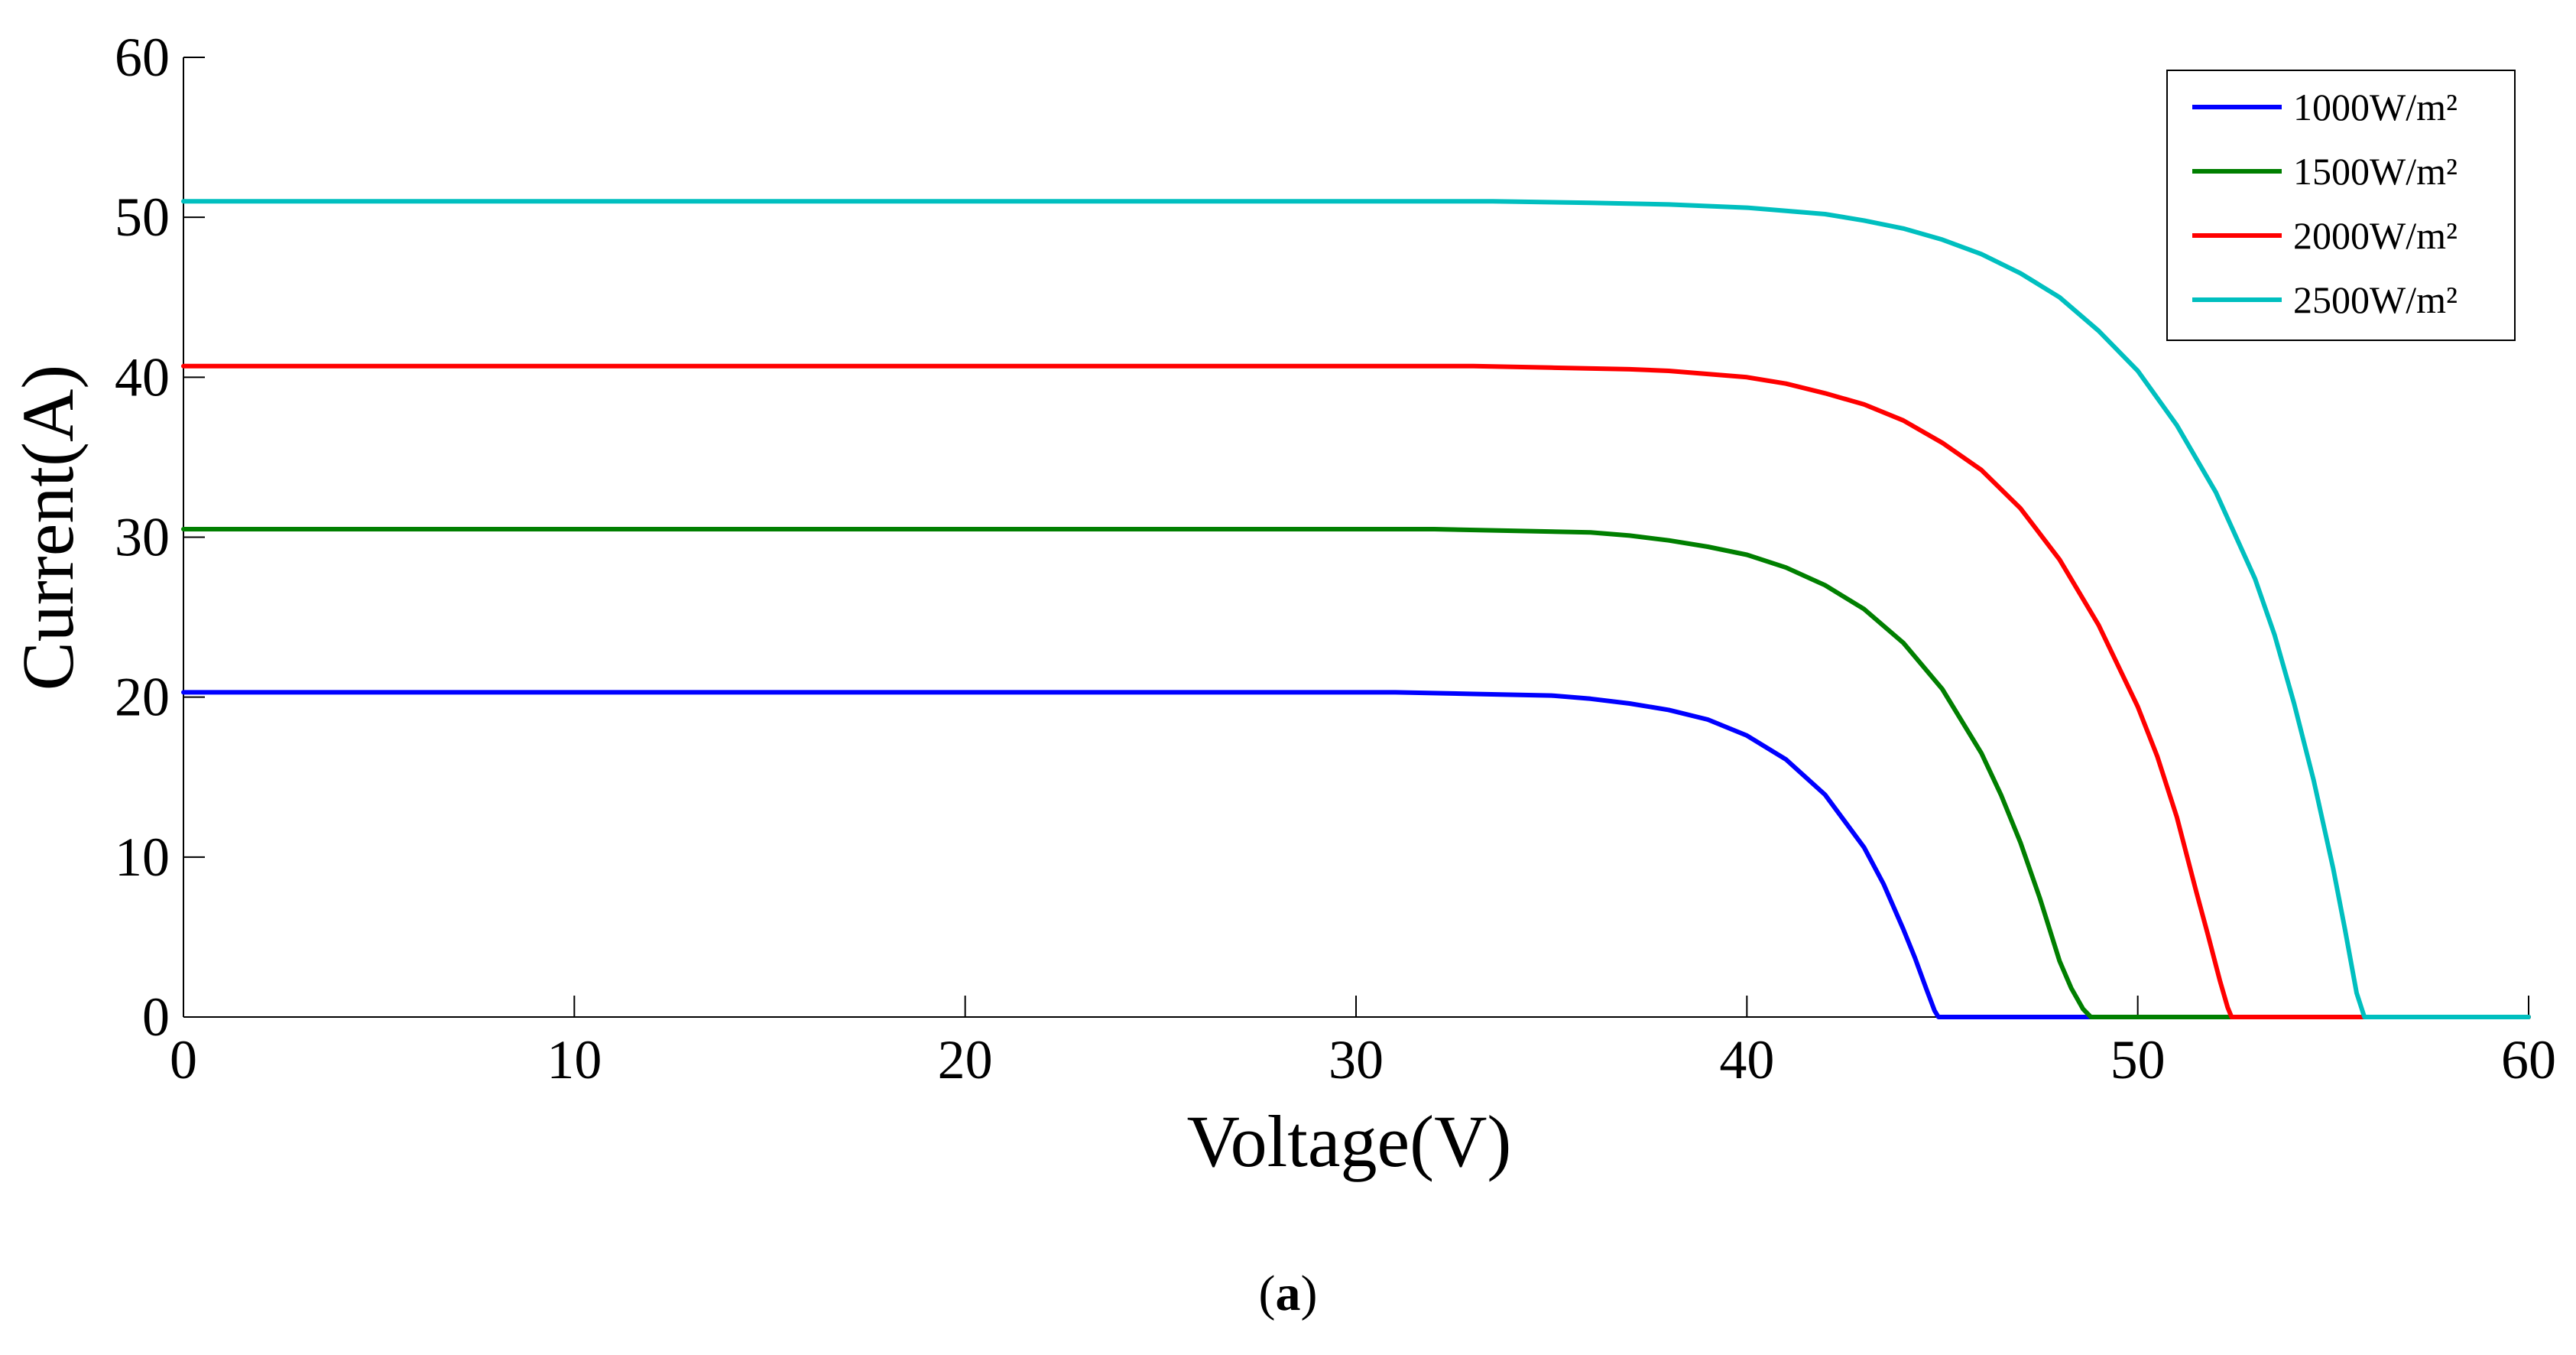 Image resolution: width=2576 pixels, height=1355 pixels. I want to click on x-tick-label: 10, so click(574, 1059).